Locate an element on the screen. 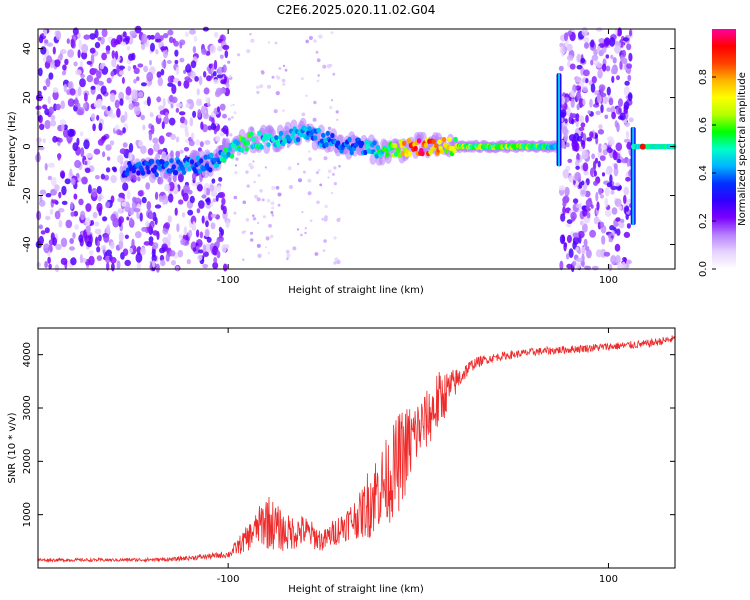 The image size is (750, 600). vertical-artifact-core is located at coordinates (633, 176).